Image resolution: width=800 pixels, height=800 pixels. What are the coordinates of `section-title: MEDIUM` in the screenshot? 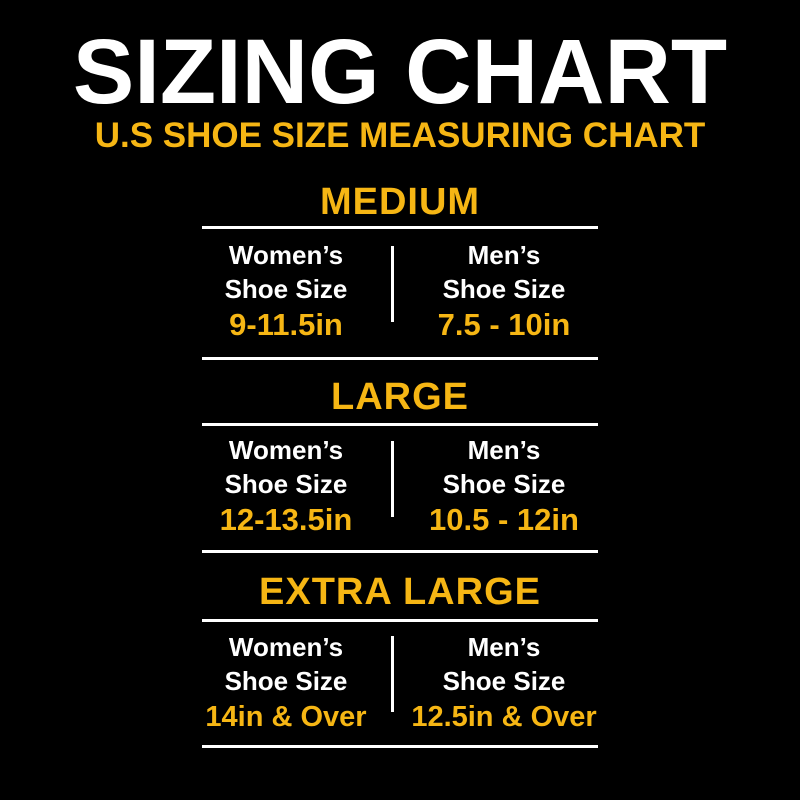 It's located at (400, 202).